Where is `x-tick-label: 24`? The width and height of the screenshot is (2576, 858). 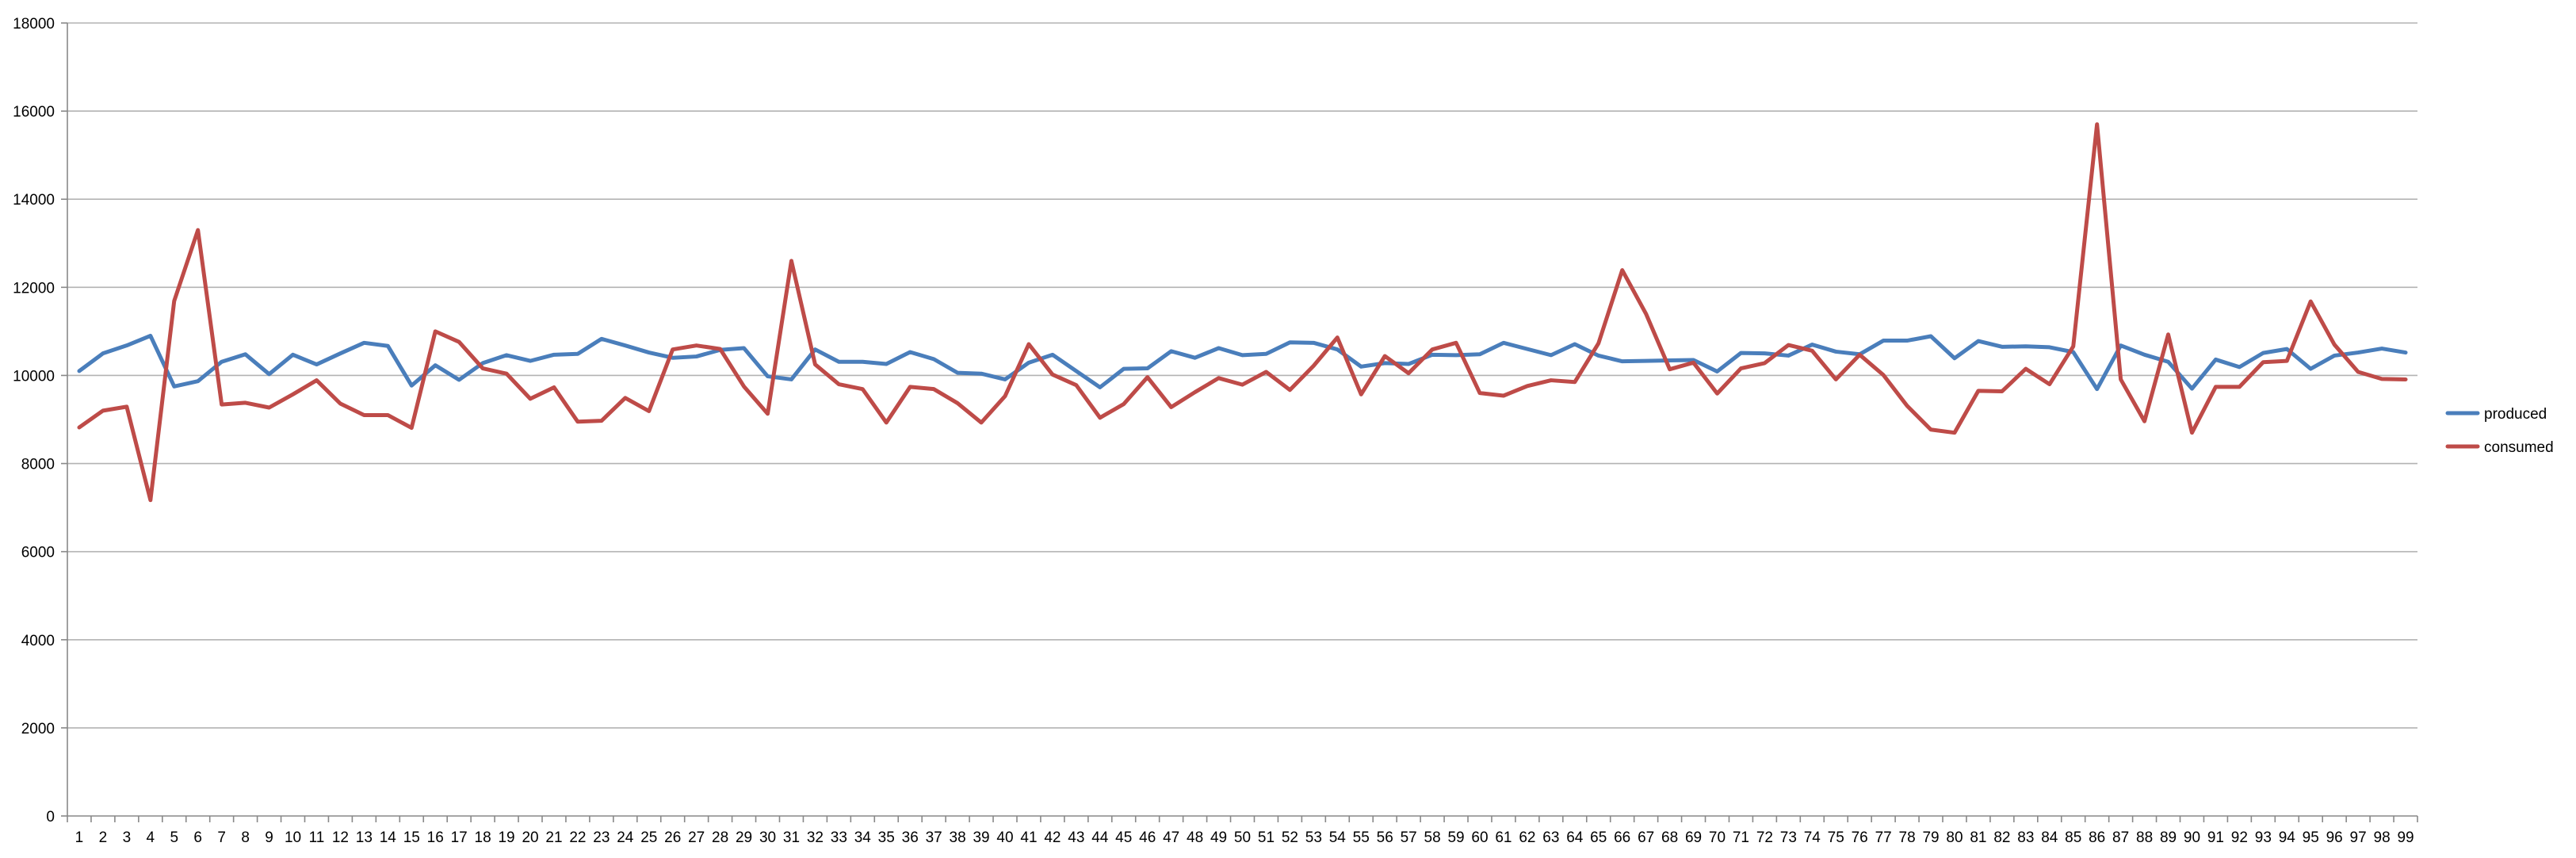 x-tick-label: 24 is located at coordinates (625, 838).